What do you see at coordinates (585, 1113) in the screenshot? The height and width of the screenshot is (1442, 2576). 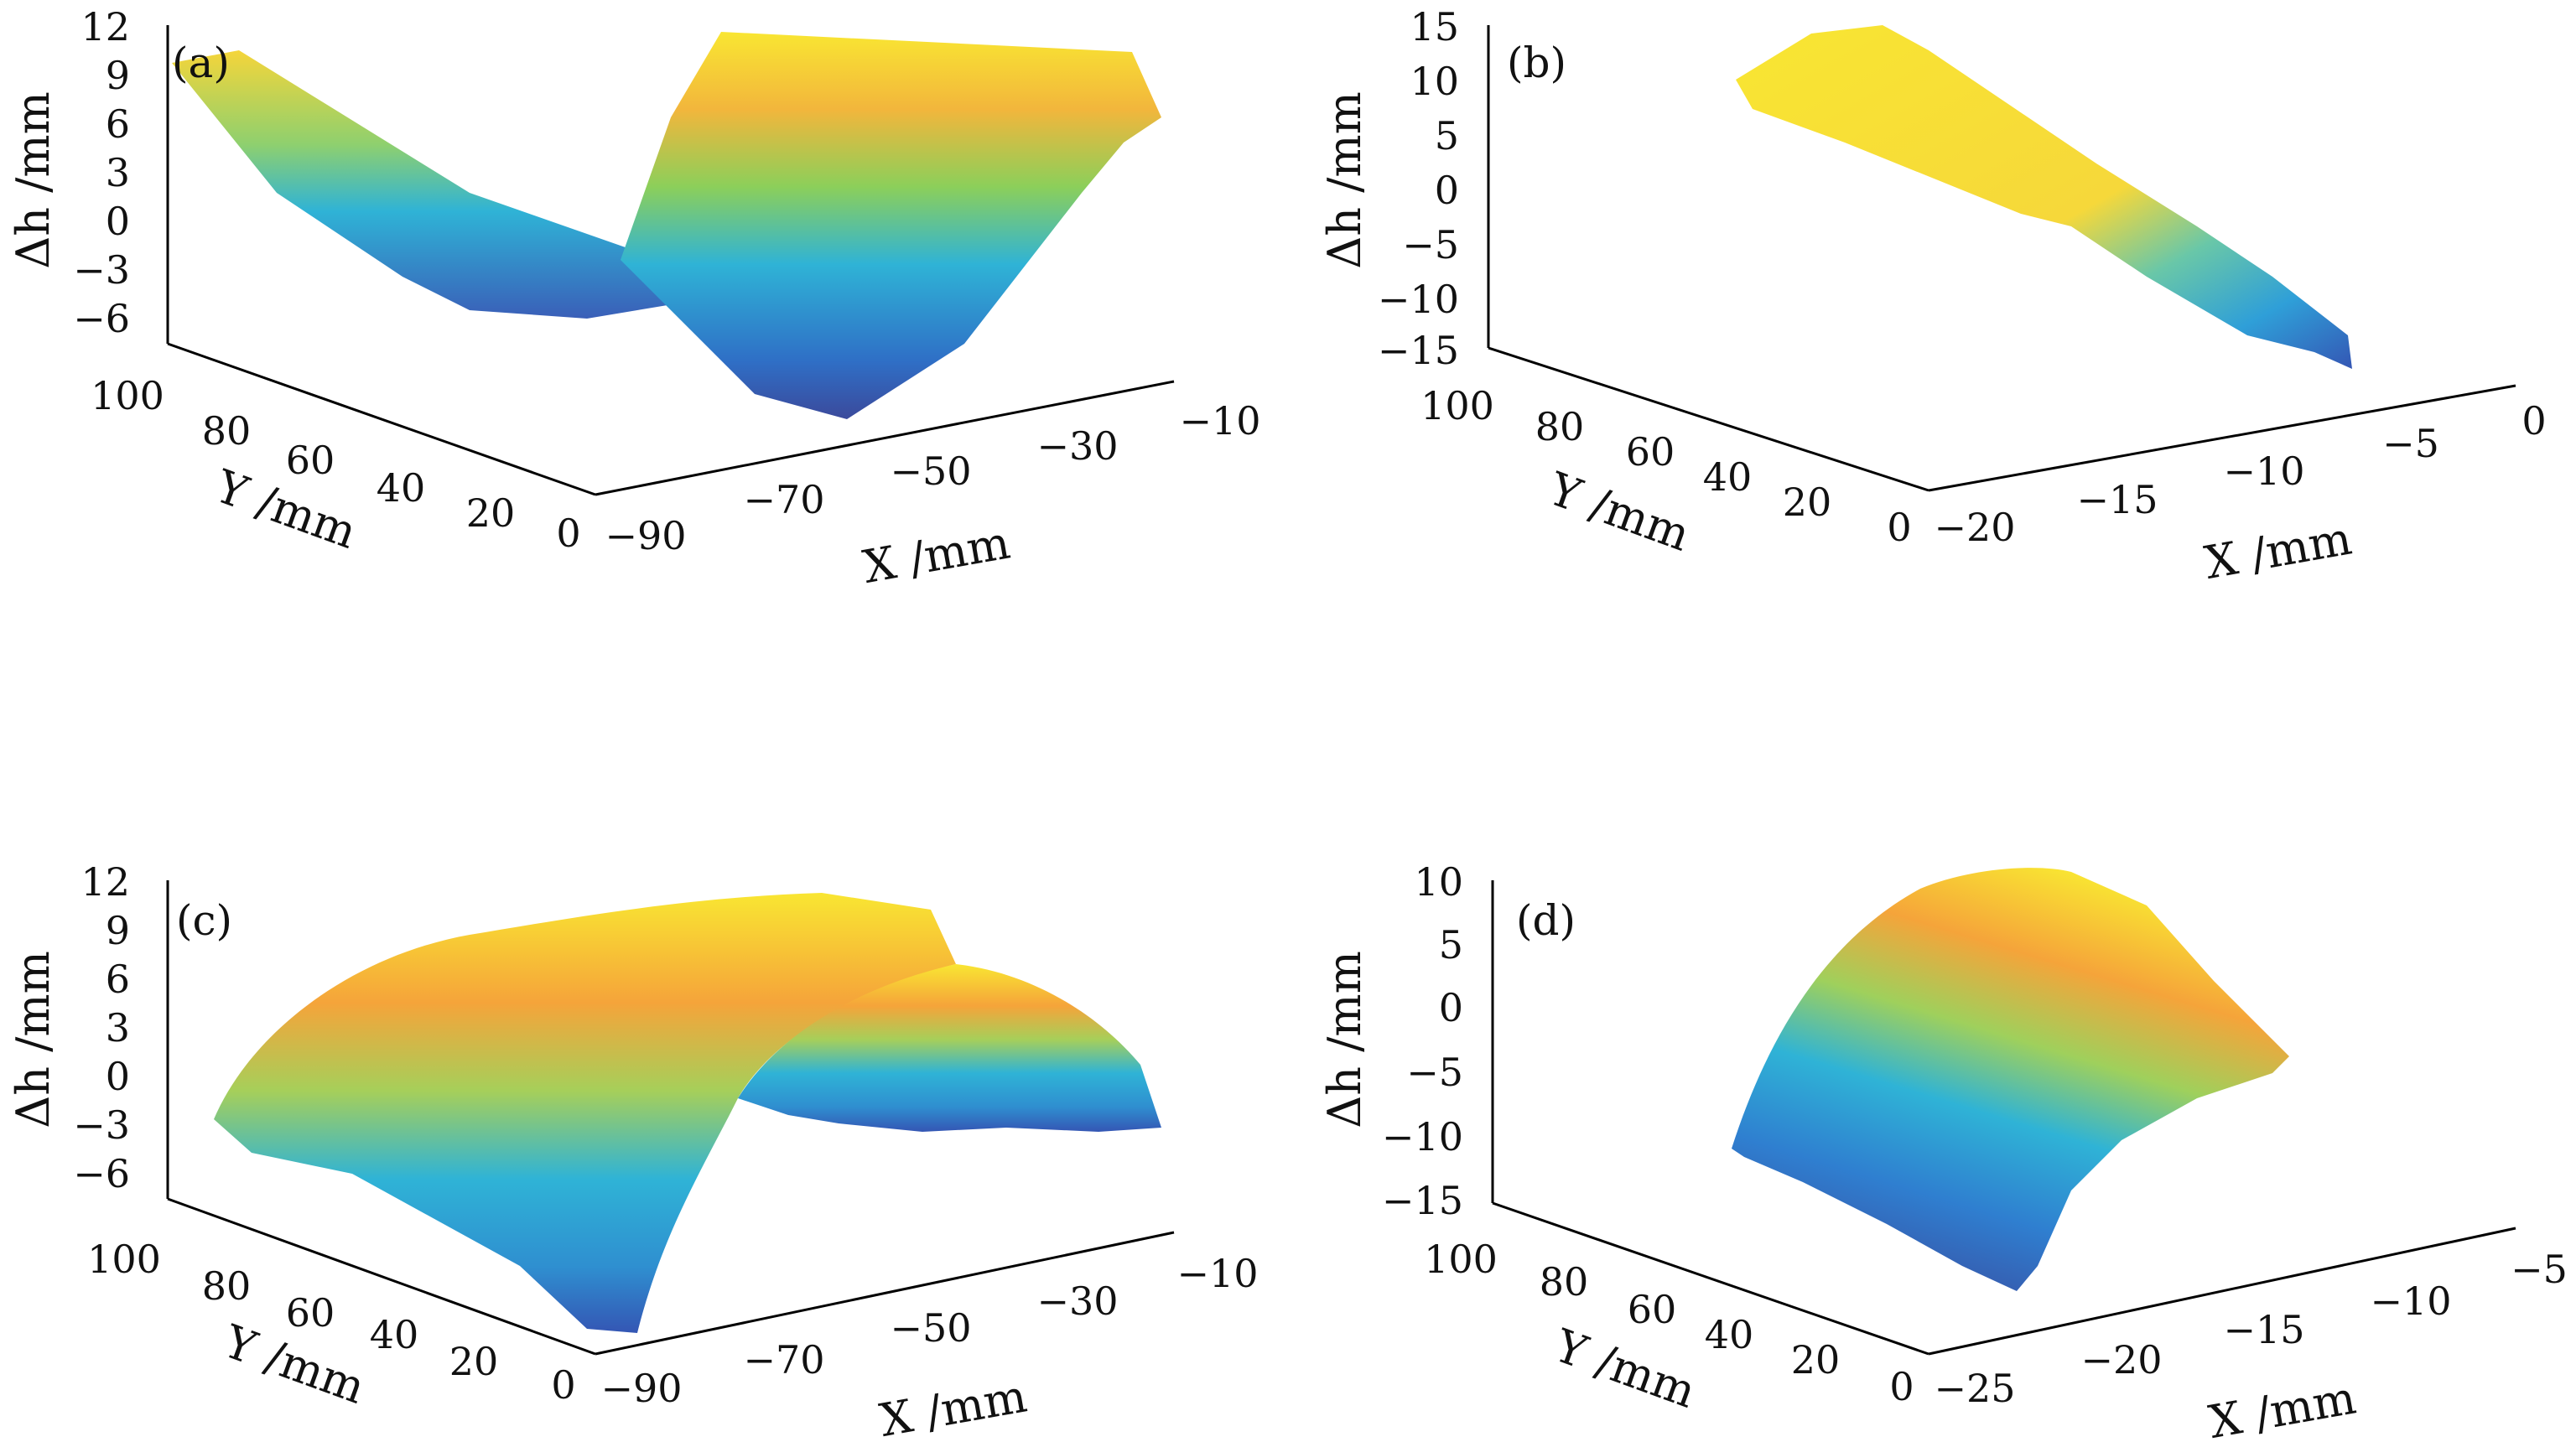 I see `panel-c-surface-front` at bounding box center [585, 1113].